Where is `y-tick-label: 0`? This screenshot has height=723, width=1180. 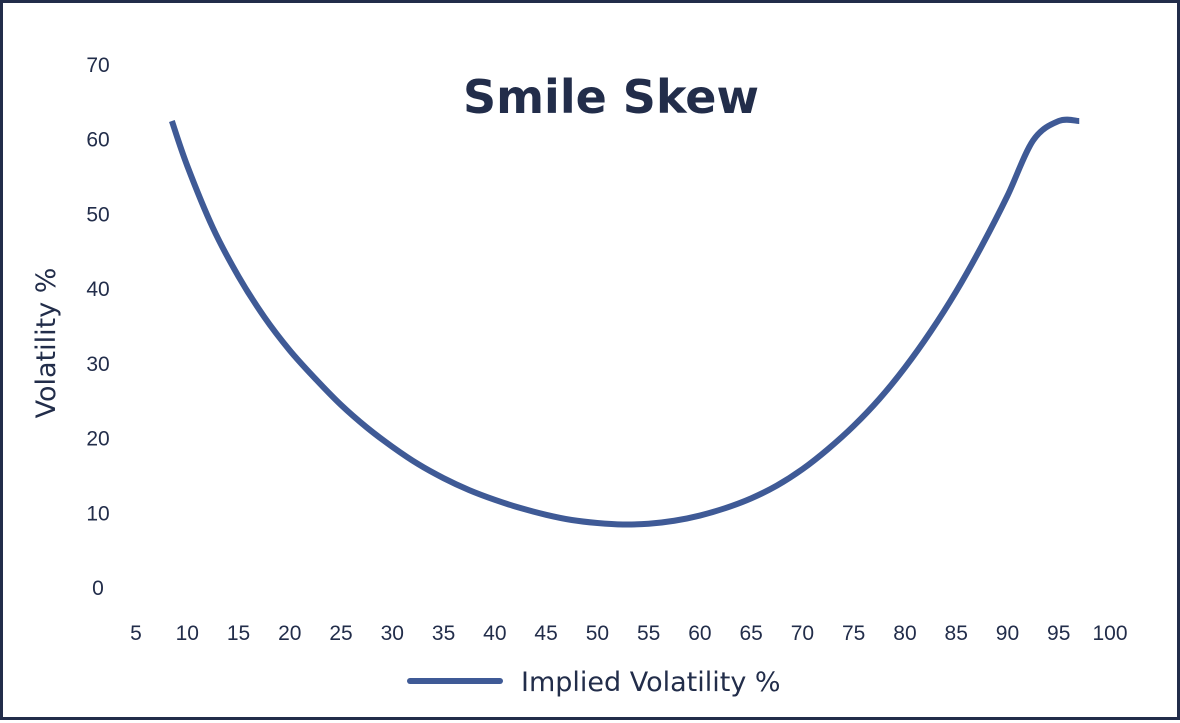
y-tick-label: 0 is located at coordinates (98, 588).